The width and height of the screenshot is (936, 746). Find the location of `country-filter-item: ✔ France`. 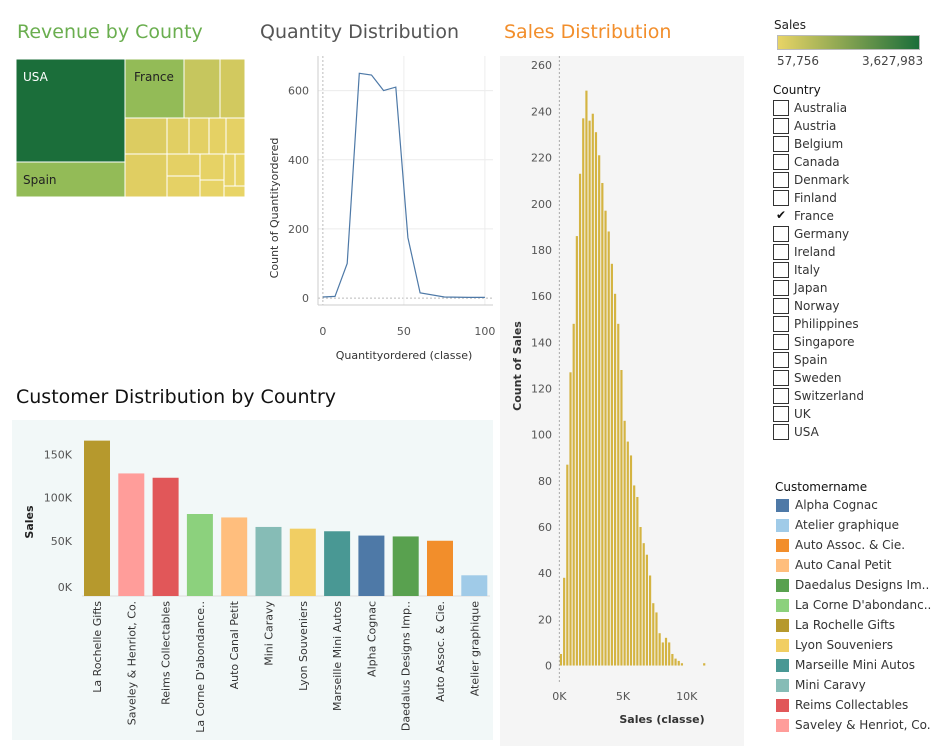

country-filter-item: ✔ France is located at coordinates (848, 217).